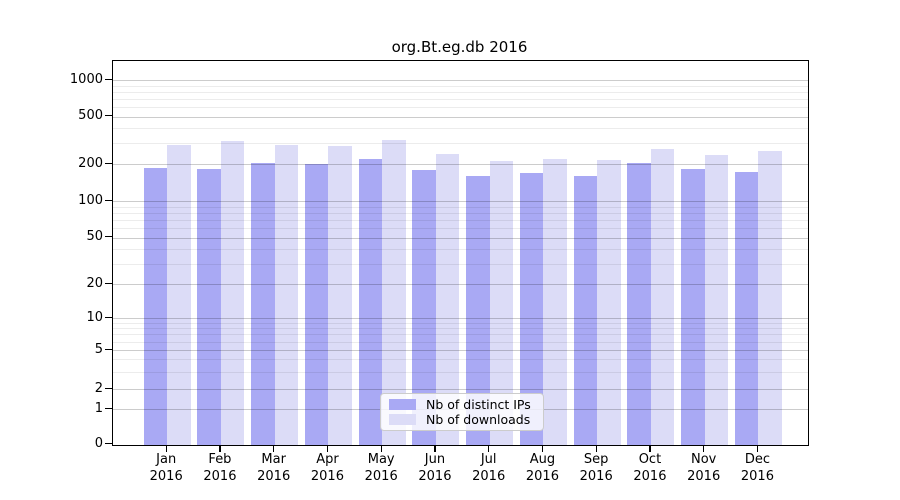  Describe the element at coordinates (166, 476) in the screenshot. I see `x-tick-label-year-jan-2016: 2016` at that location.